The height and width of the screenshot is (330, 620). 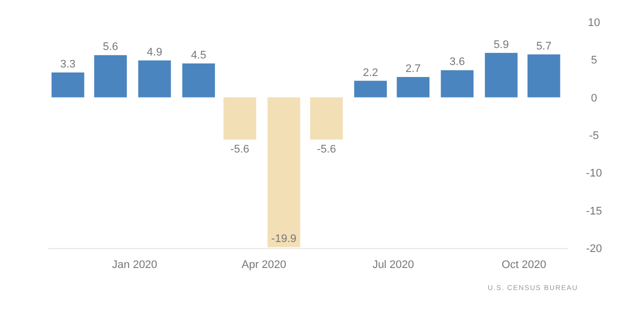 I want to click on x-tick-label: Oct 2020, so click(x=524, y=265).